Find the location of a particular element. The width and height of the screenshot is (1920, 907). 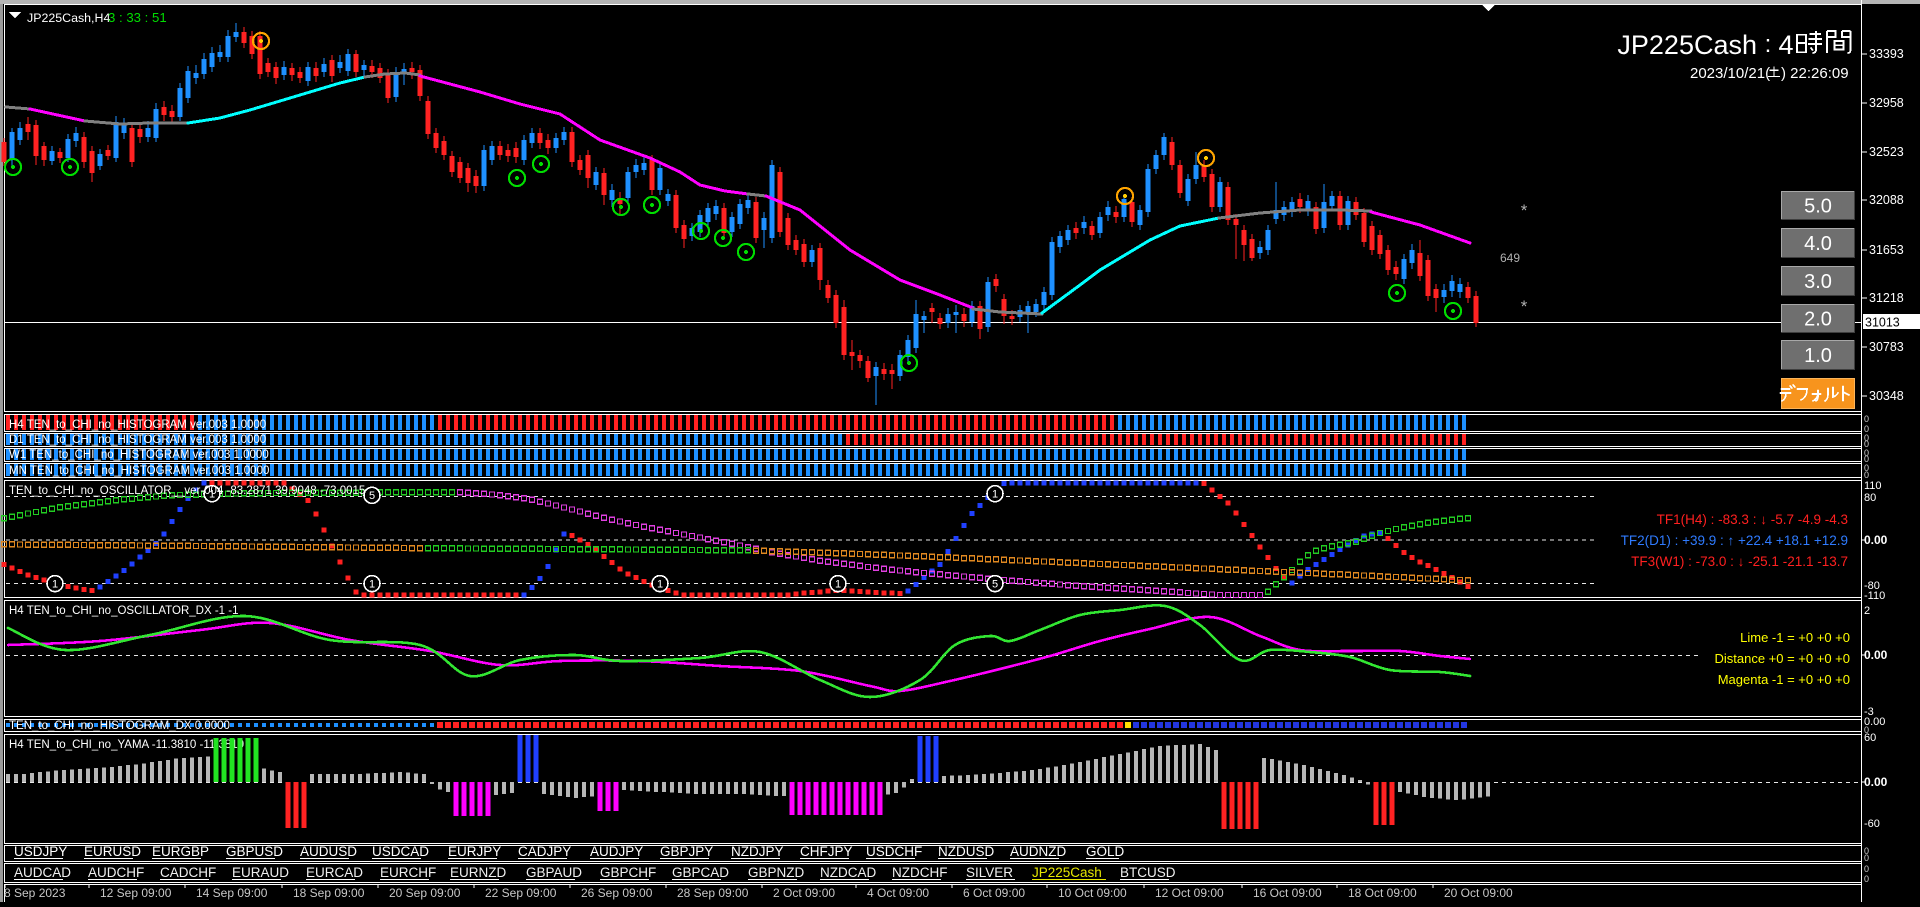

svg-text: GBPUSD is located at coordinates (254, 851).